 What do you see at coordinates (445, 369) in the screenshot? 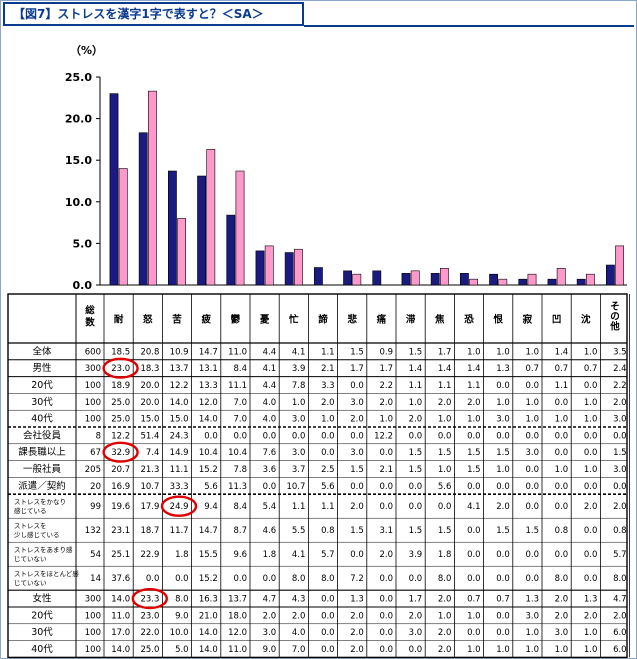
I see `cell-1-11: 1.4` at bounding box center [445, 369].